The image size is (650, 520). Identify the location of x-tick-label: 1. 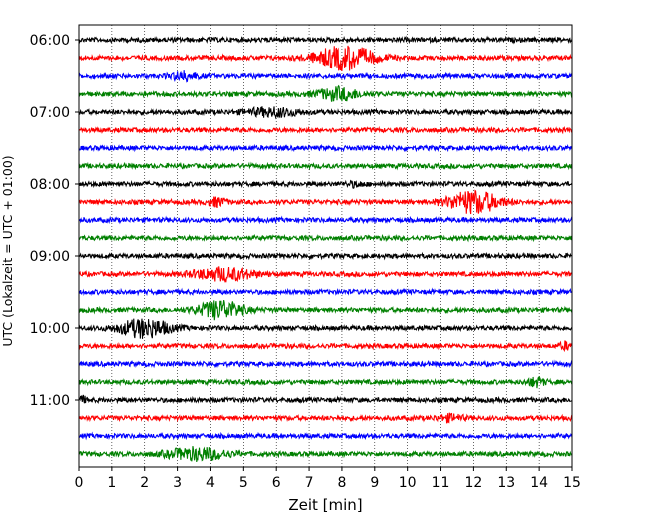
(111, 483).